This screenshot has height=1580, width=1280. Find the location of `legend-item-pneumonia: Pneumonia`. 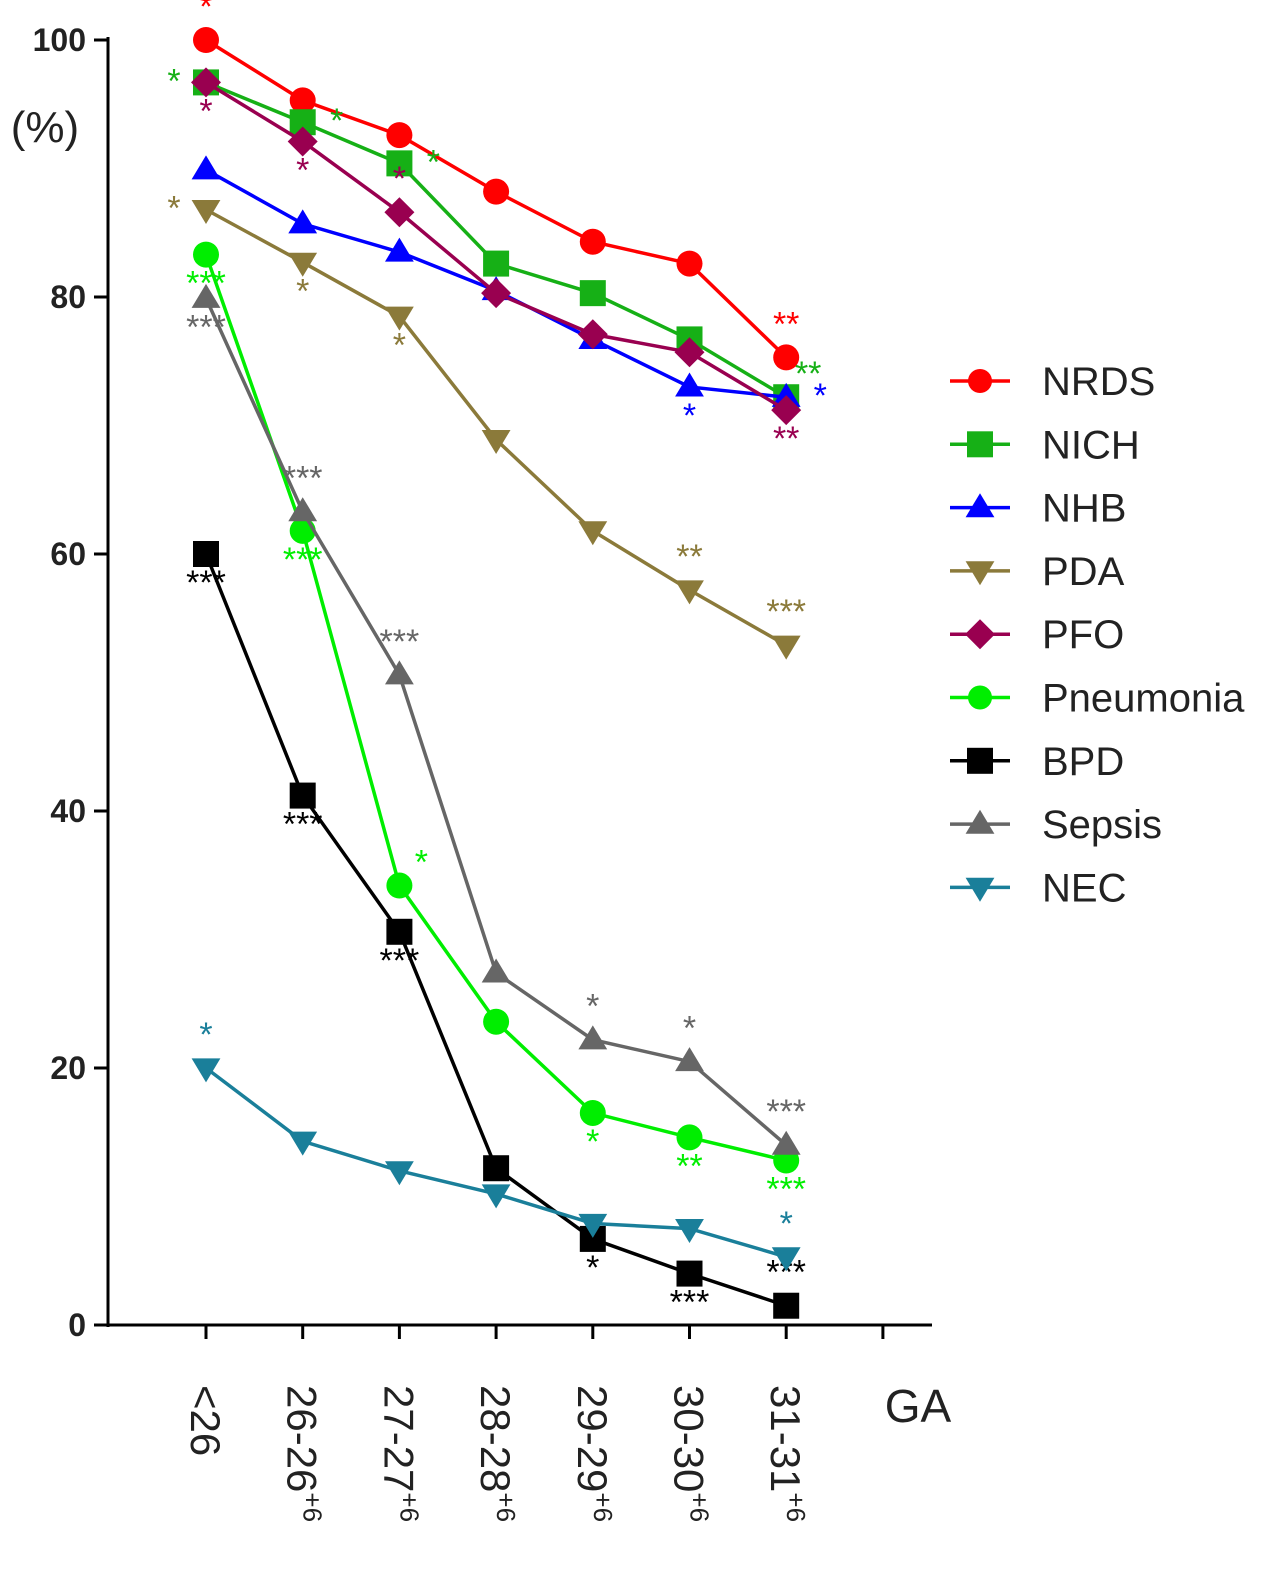

legend-item-pneumonia: Pneumonia is located at coordinates (1097, 699).